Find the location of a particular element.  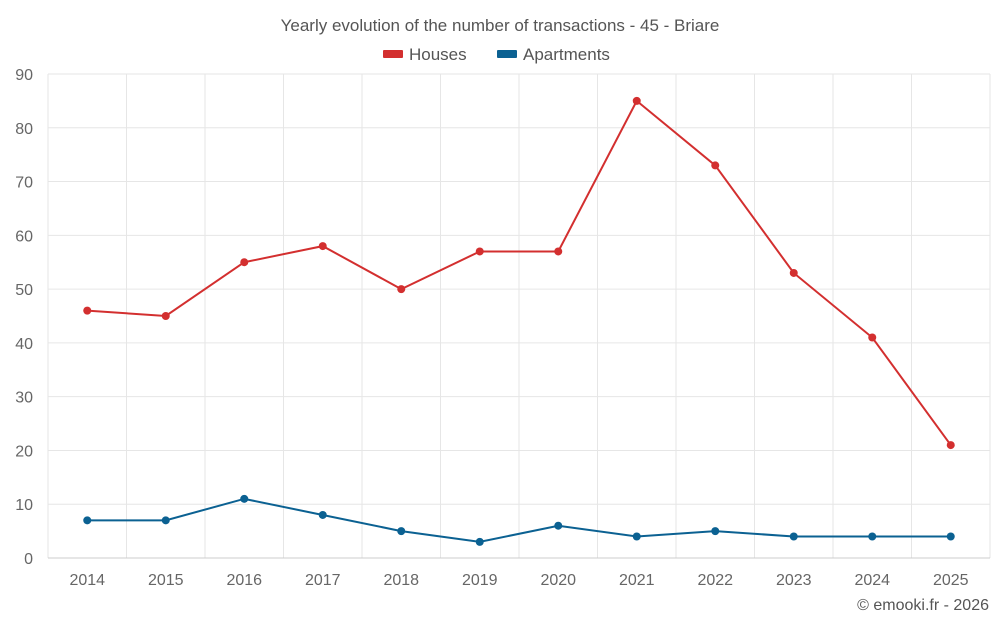

x-tick-label: 2020 is located at coordinates (558, 580).